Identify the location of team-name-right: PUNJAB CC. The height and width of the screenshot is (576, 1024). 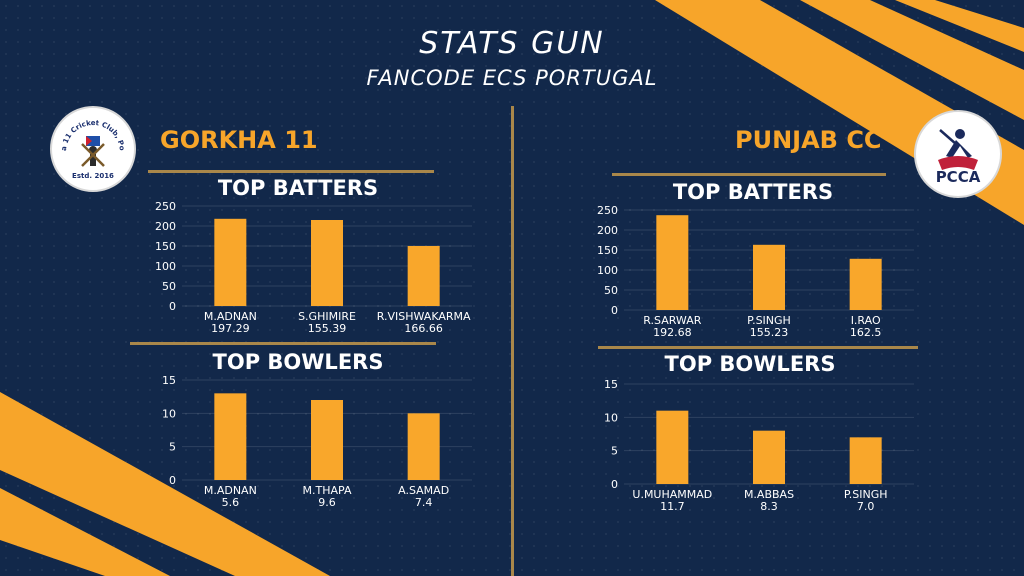
(808, 140).